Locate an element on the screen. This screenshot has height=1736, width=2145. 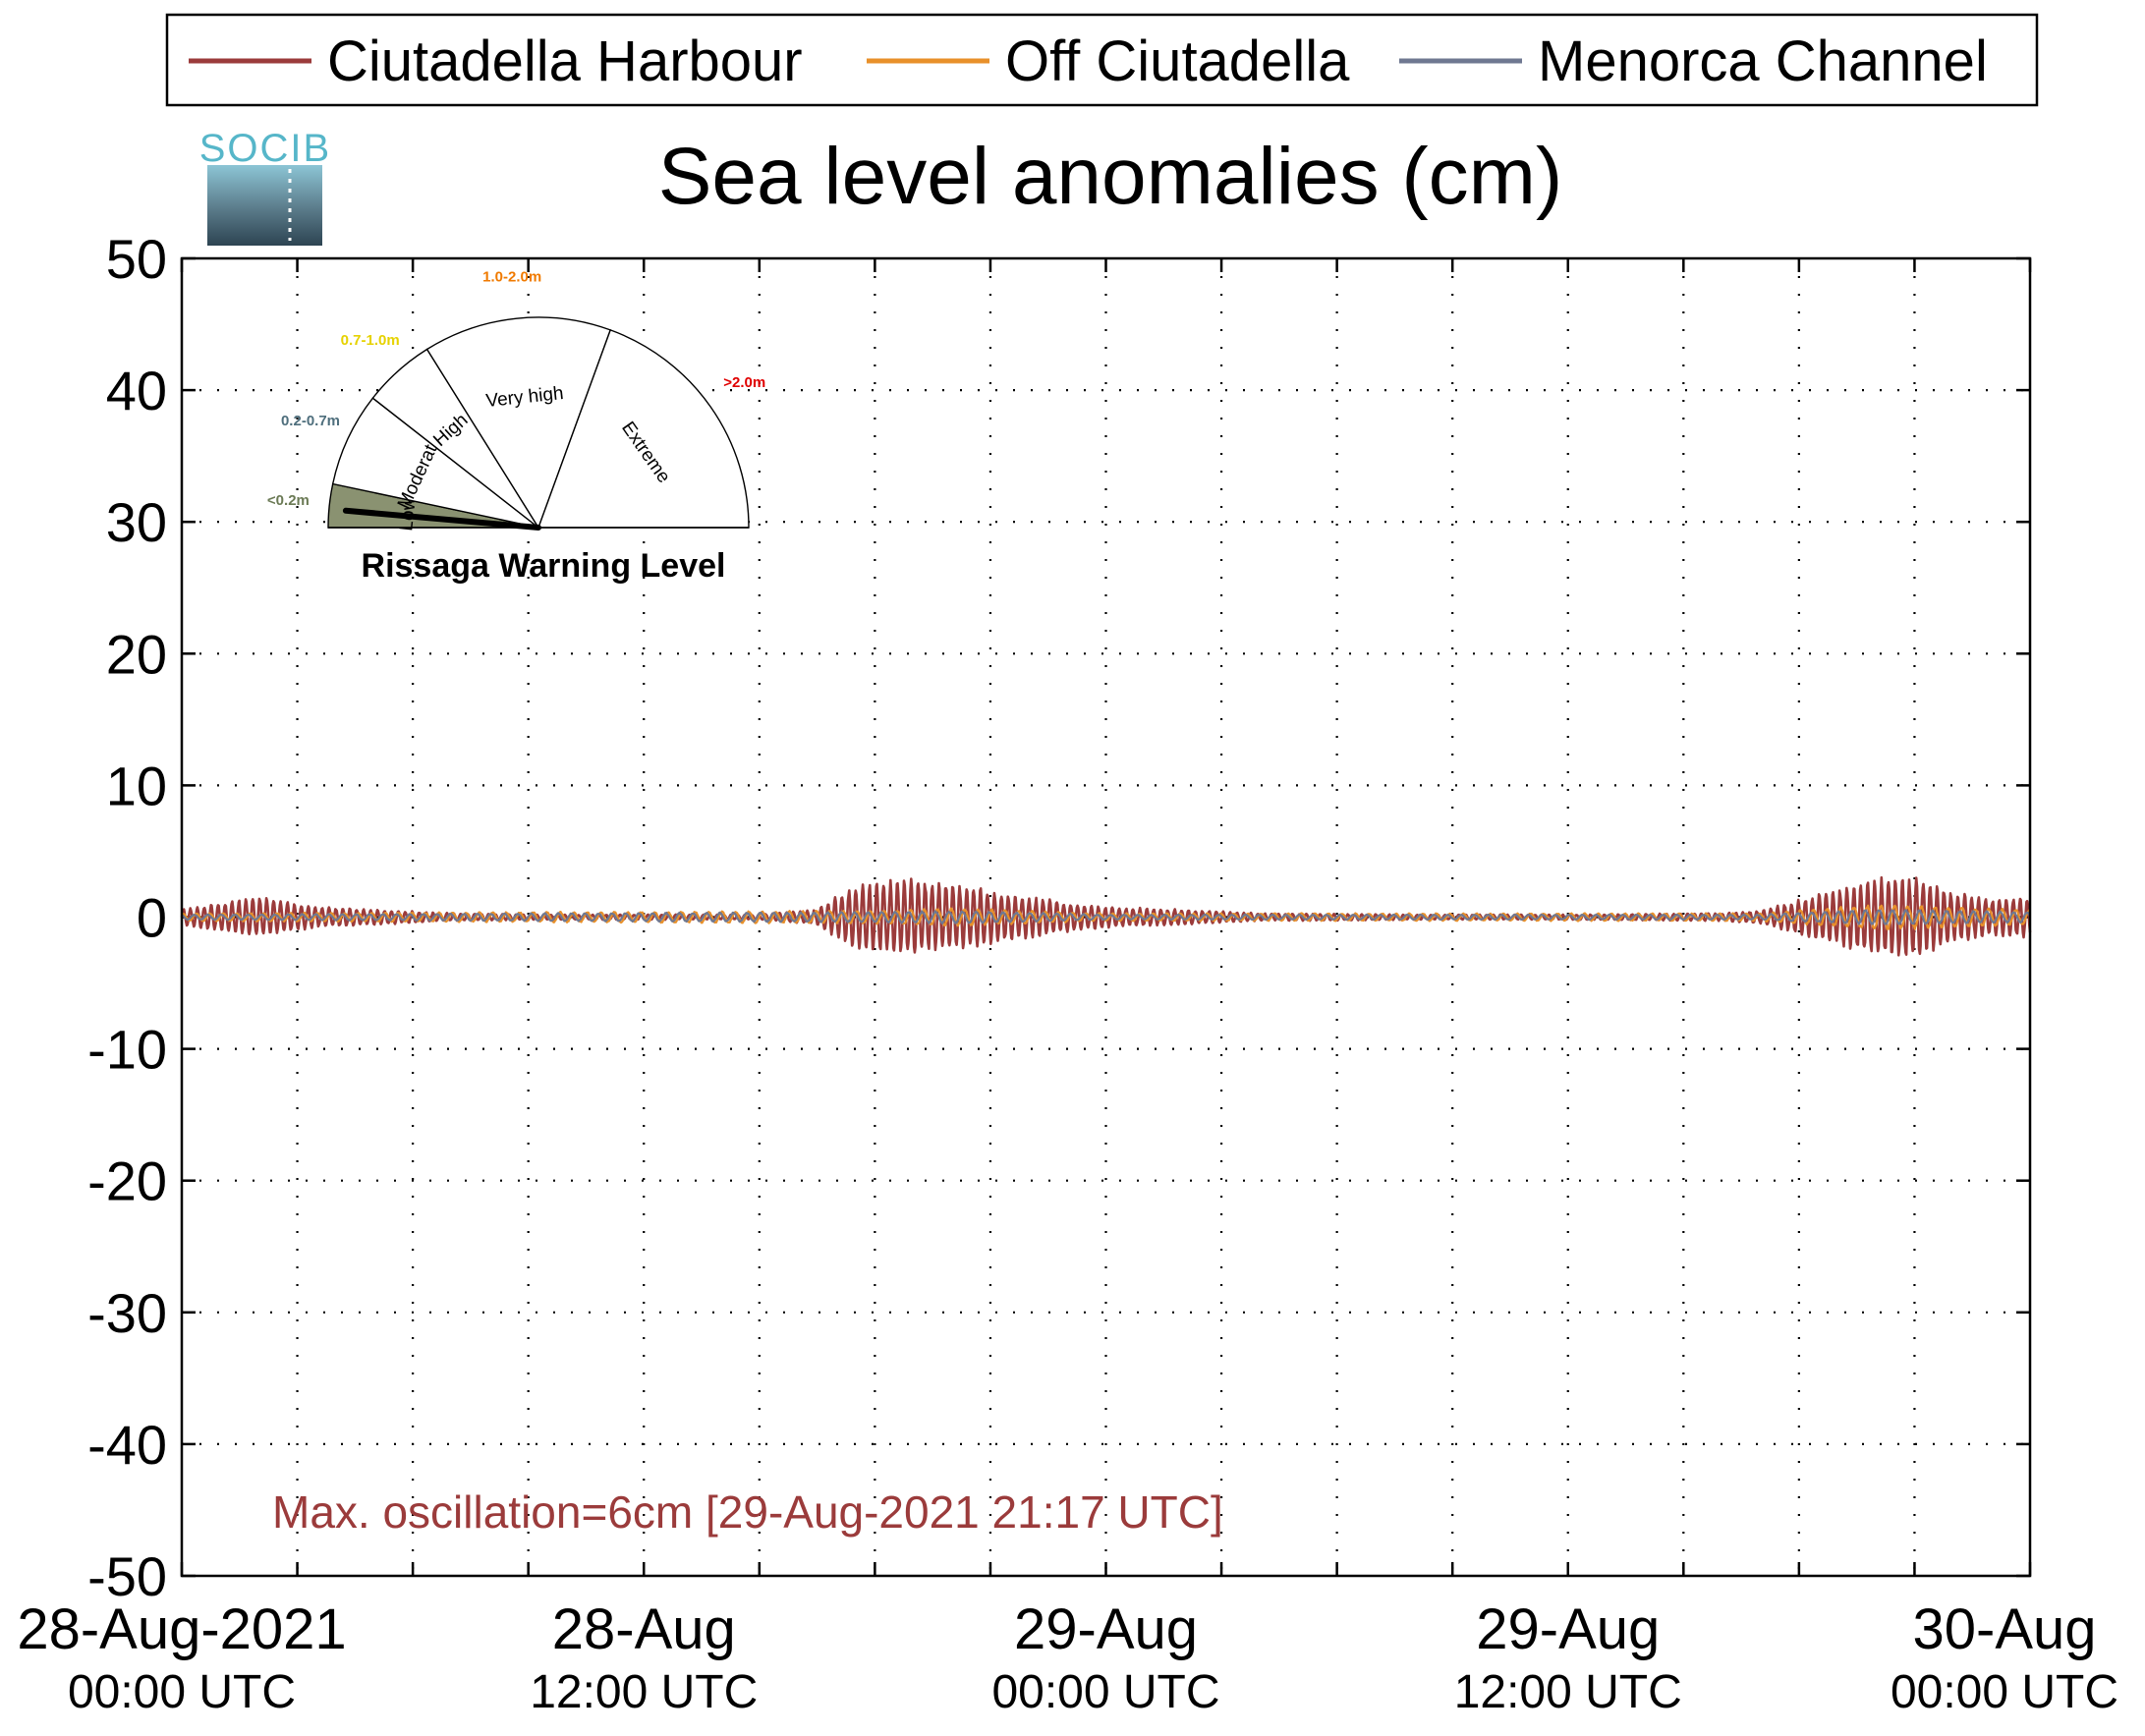
gauge-range-label: 1.0-2.0m is located at coordinates (511, 276).